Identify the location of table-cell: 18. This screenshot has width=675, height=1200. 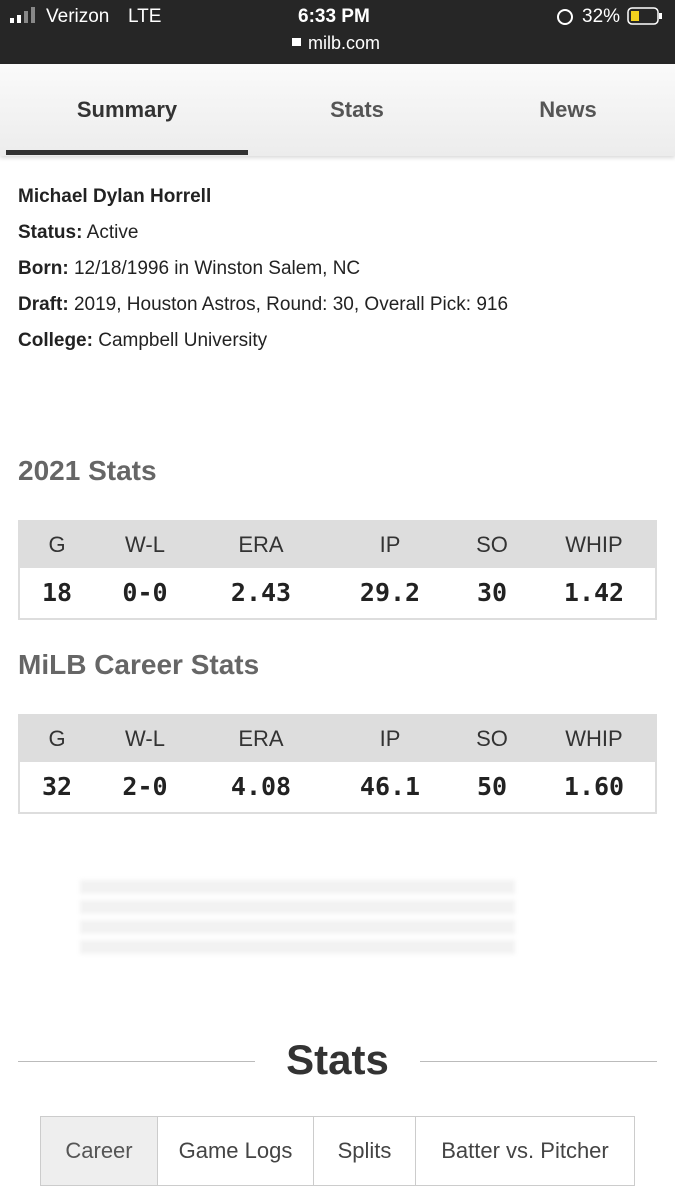
(57, 592).